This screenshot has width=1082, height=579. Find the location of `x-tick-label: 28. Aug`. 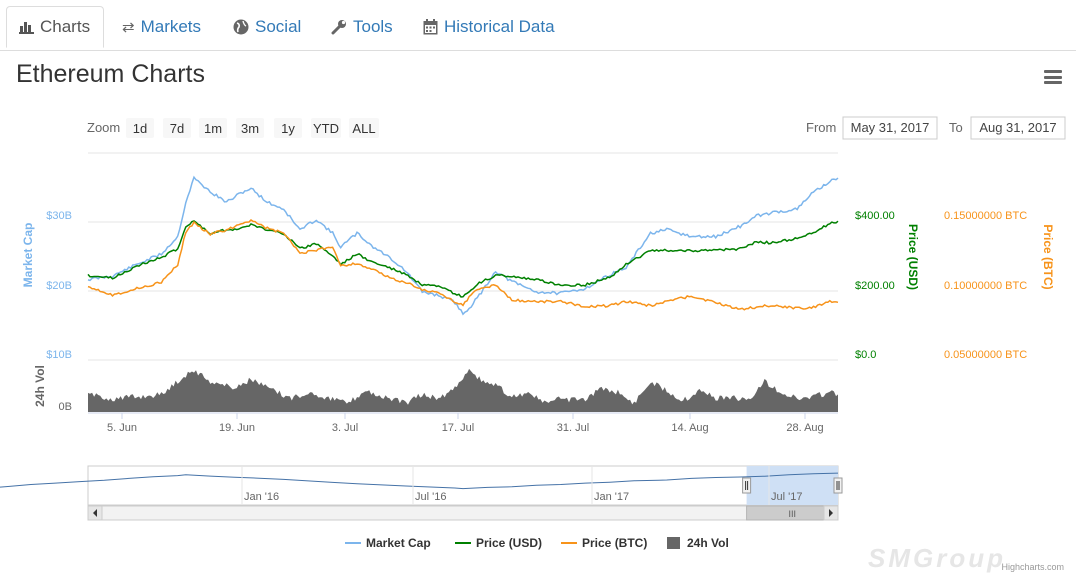

x-tick-label: 28. Aug is located at coordinates (804, 428).